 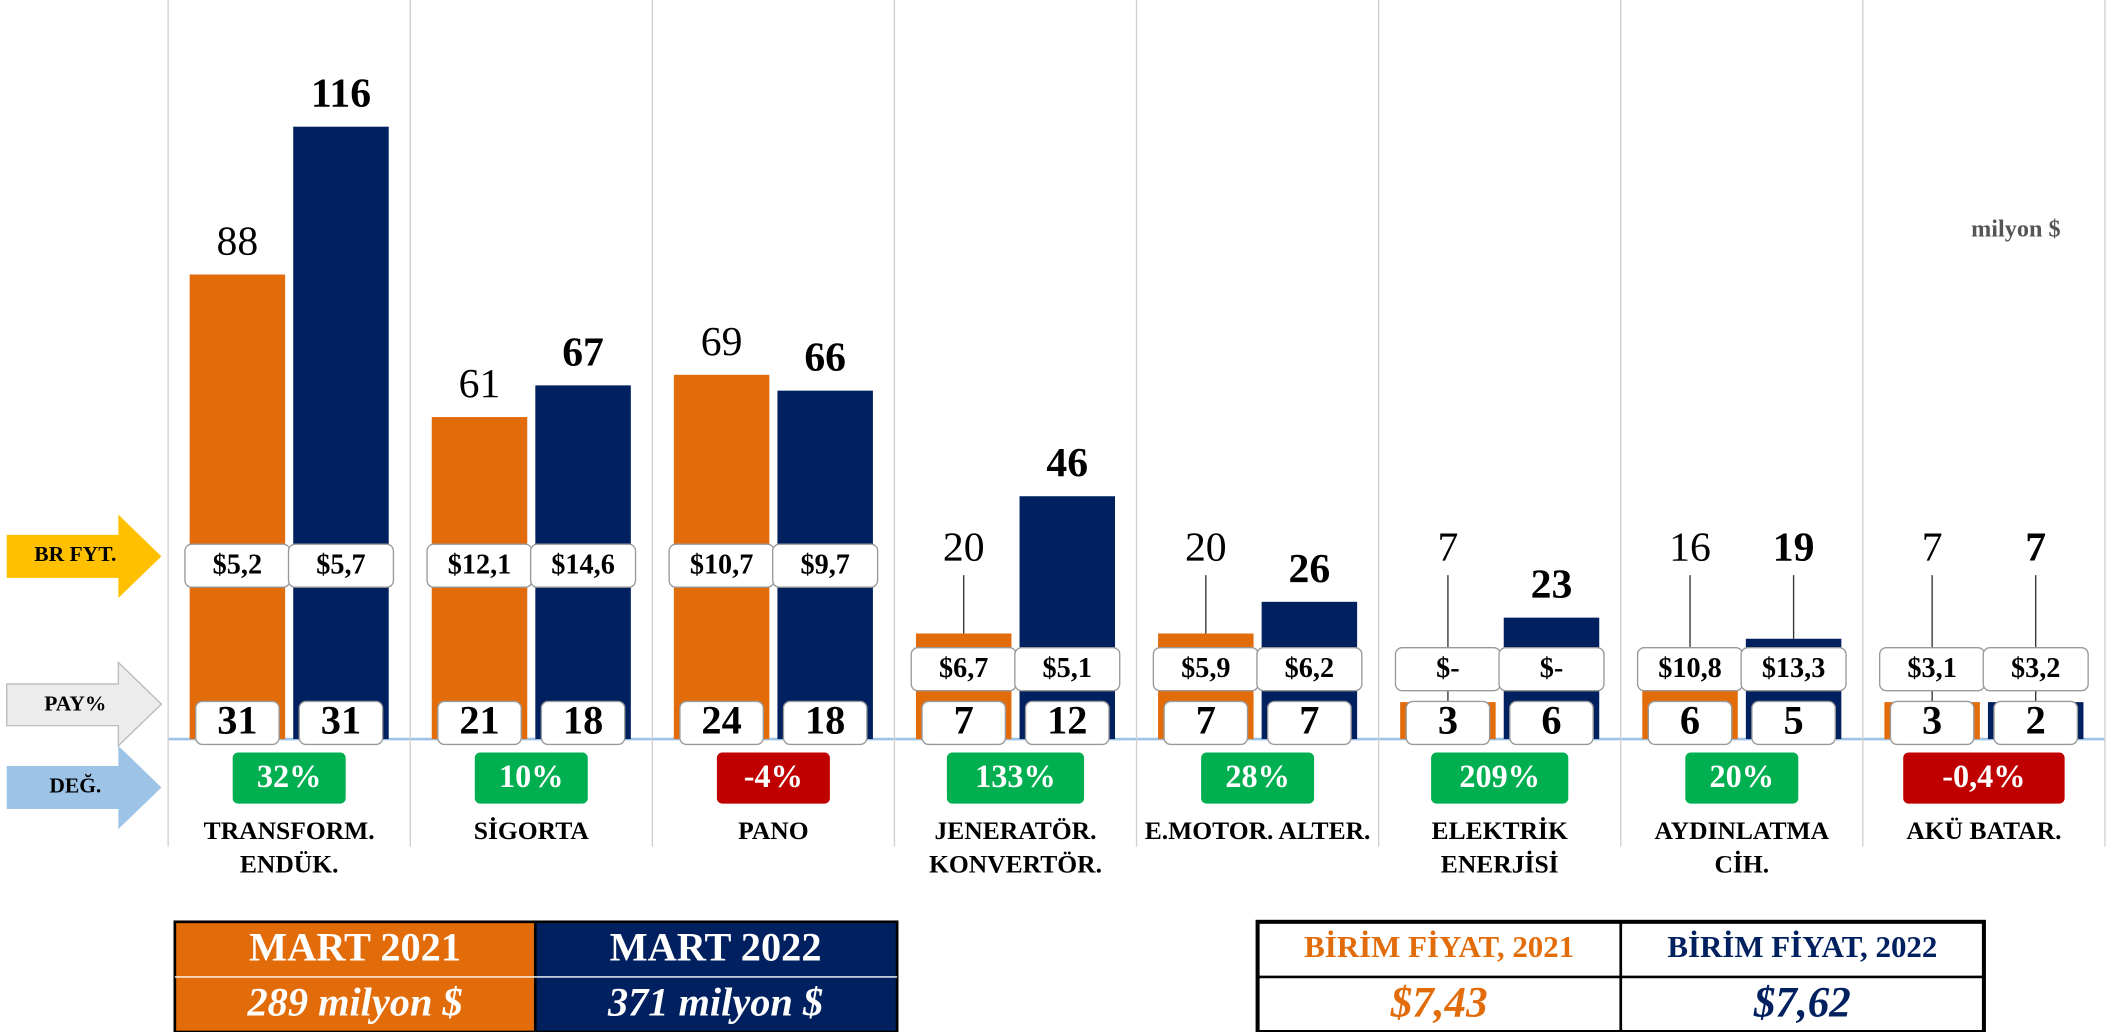 What do you see at coordinates (1552, 585) in the screenshot?
I see `value-label: 23` at bounding box center [1552, 585].